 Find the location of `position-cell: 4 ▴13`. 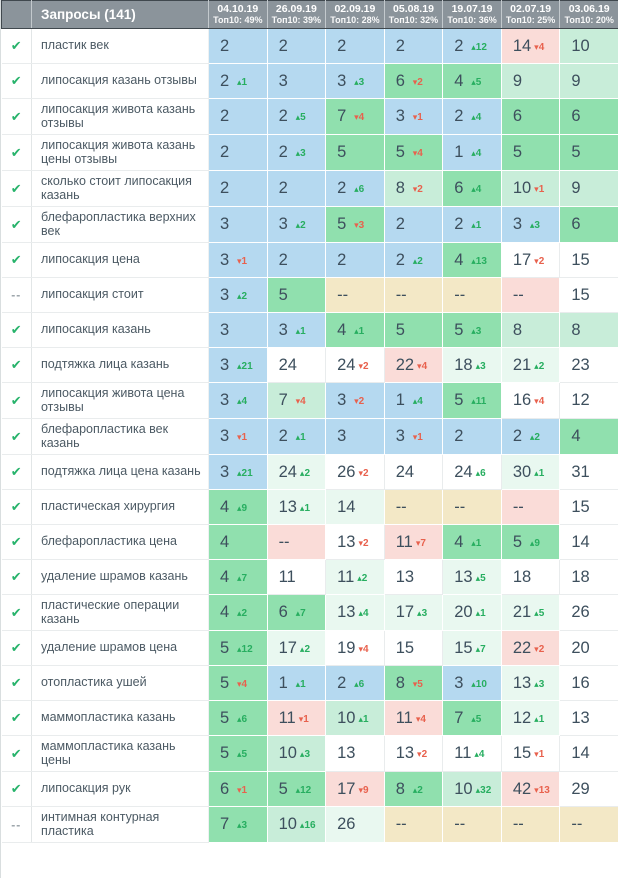

position-cell: 4 ▴13 is located at coordinates (472, 260).